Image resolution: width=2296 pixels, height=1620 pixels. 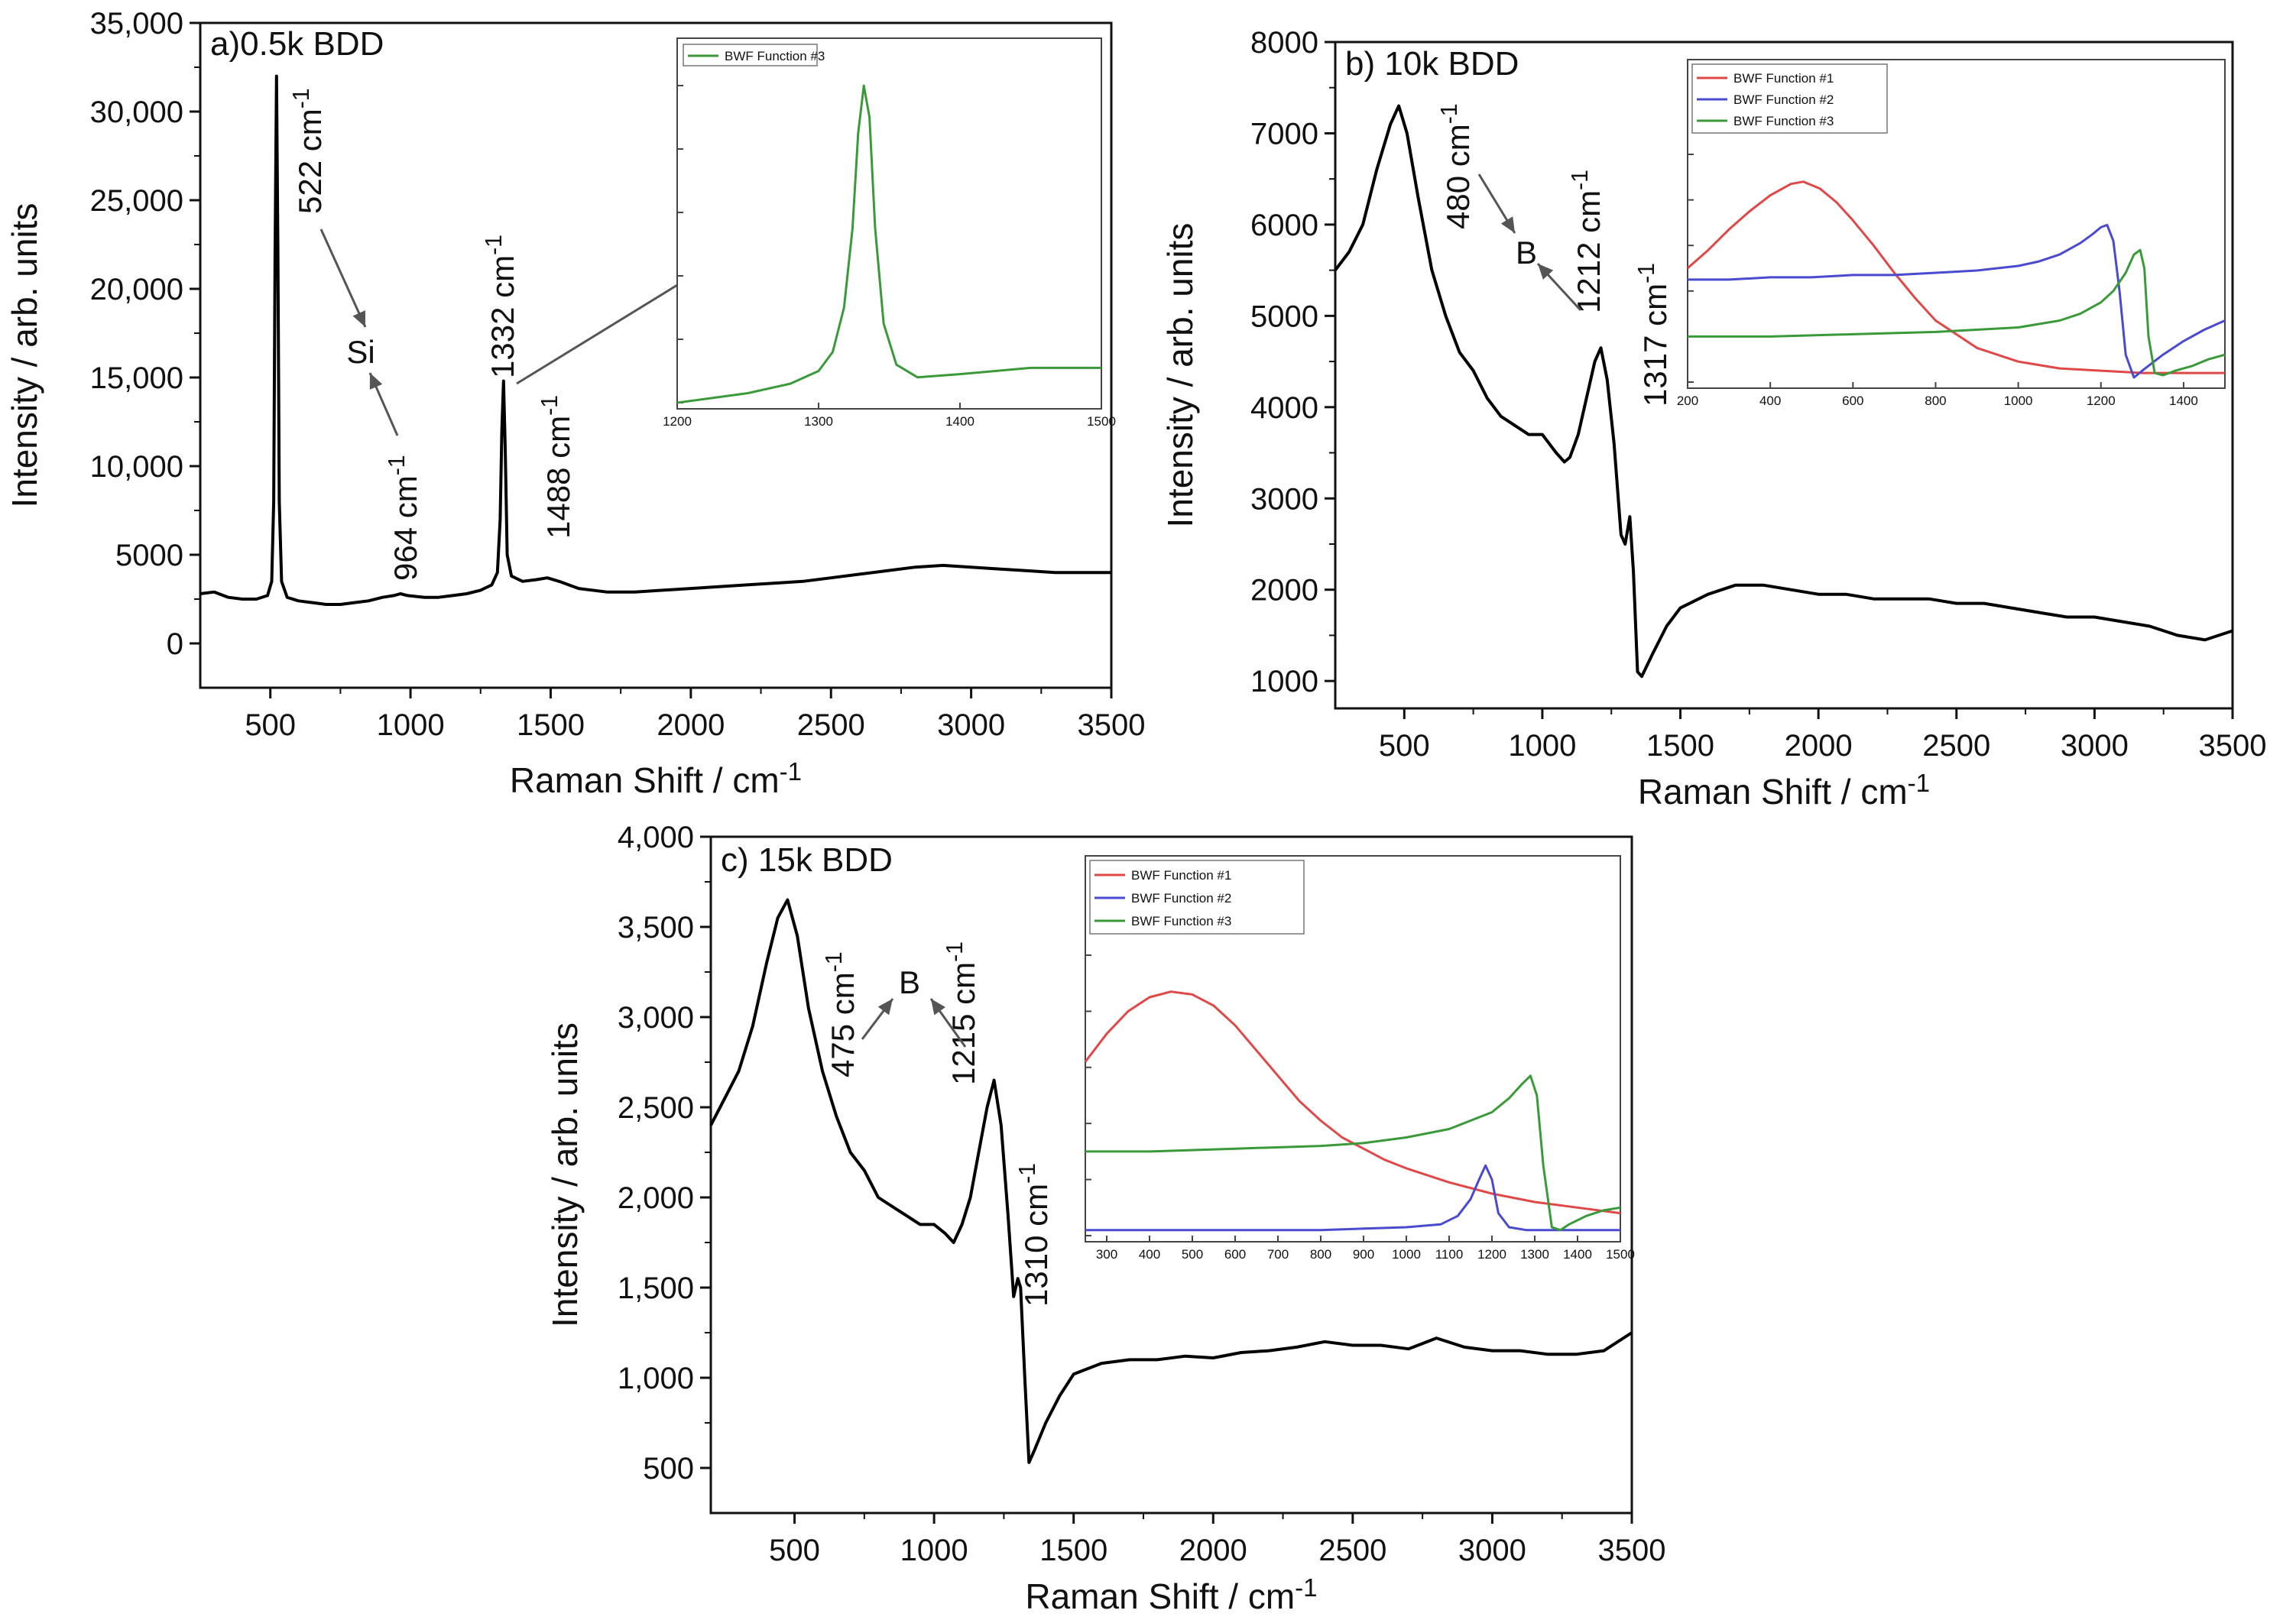 What do you see at coordinates (403, 518) in the screenshot?
I see `peak-annotation: 964 cm-1` at bounding box center [403, 518].